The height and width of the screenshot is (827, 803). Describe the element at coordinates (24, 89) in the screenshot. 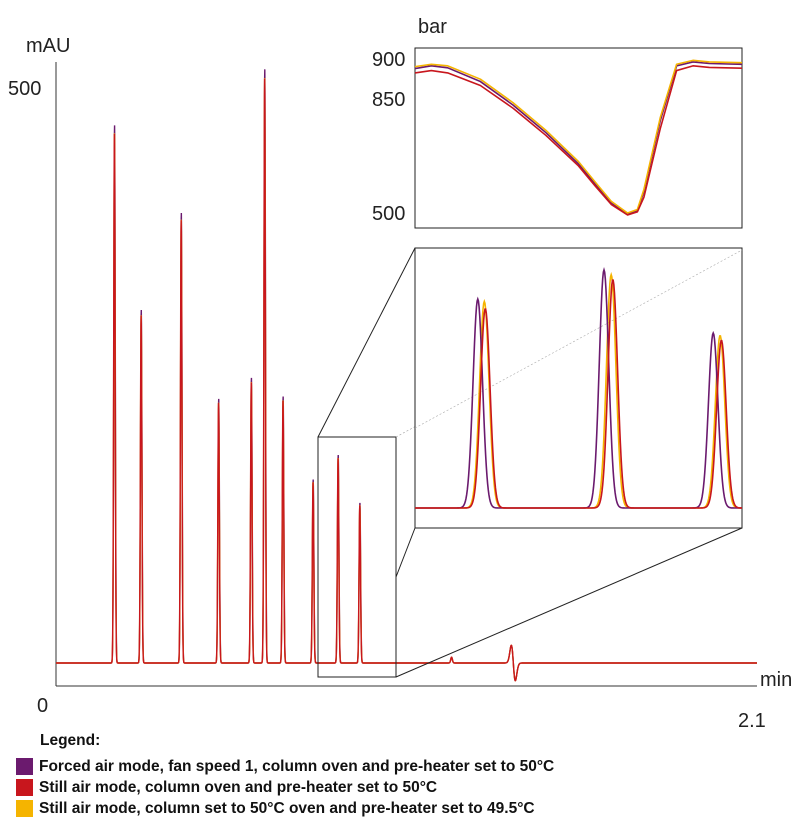

I see `main-y-tick-500: 500` at that location.